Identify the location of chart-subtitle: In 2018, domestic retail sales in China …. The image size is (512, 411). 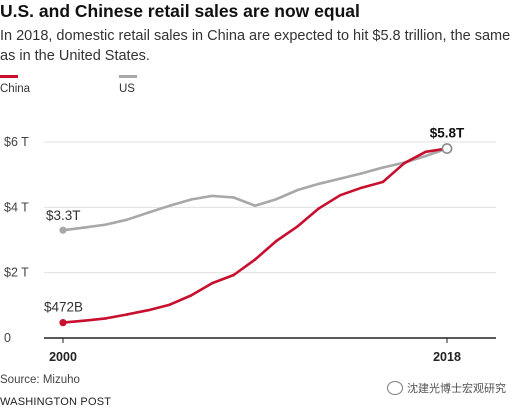
(255, 46).